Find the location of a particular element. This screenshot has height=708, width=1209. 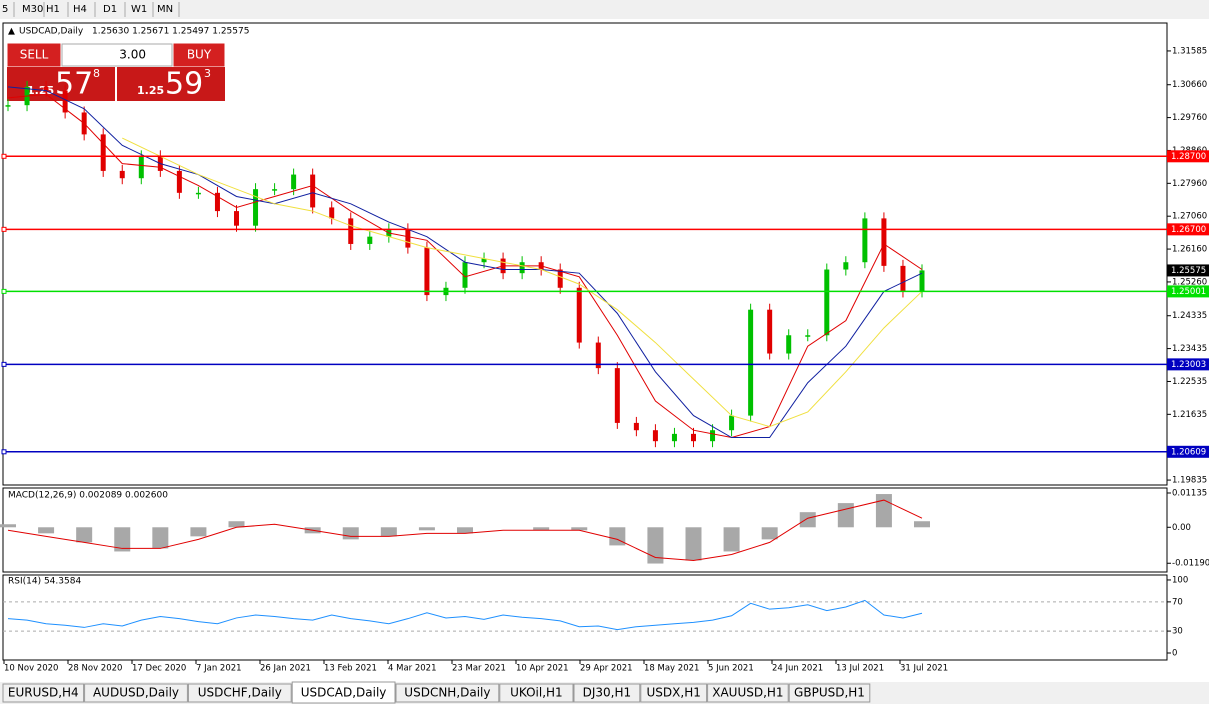

rsi-line is located at coordinates (465, 615).